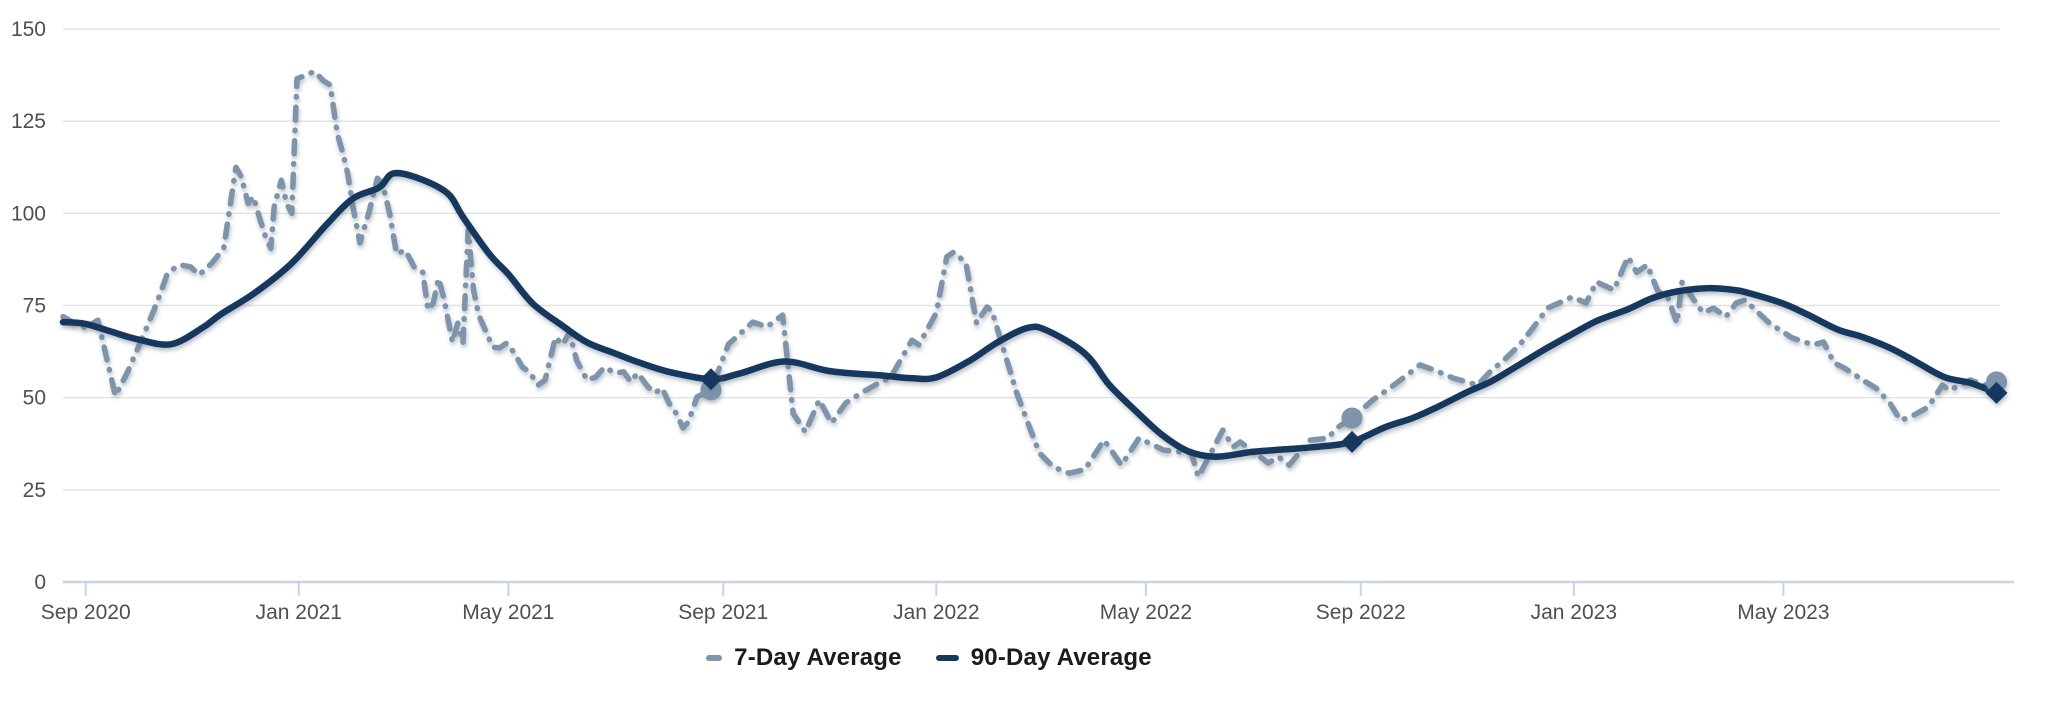 This screenshot has width=2048, height=717. I want to click on chart-legend: 7-Day Average 90-Day Average, so click(976, 658).